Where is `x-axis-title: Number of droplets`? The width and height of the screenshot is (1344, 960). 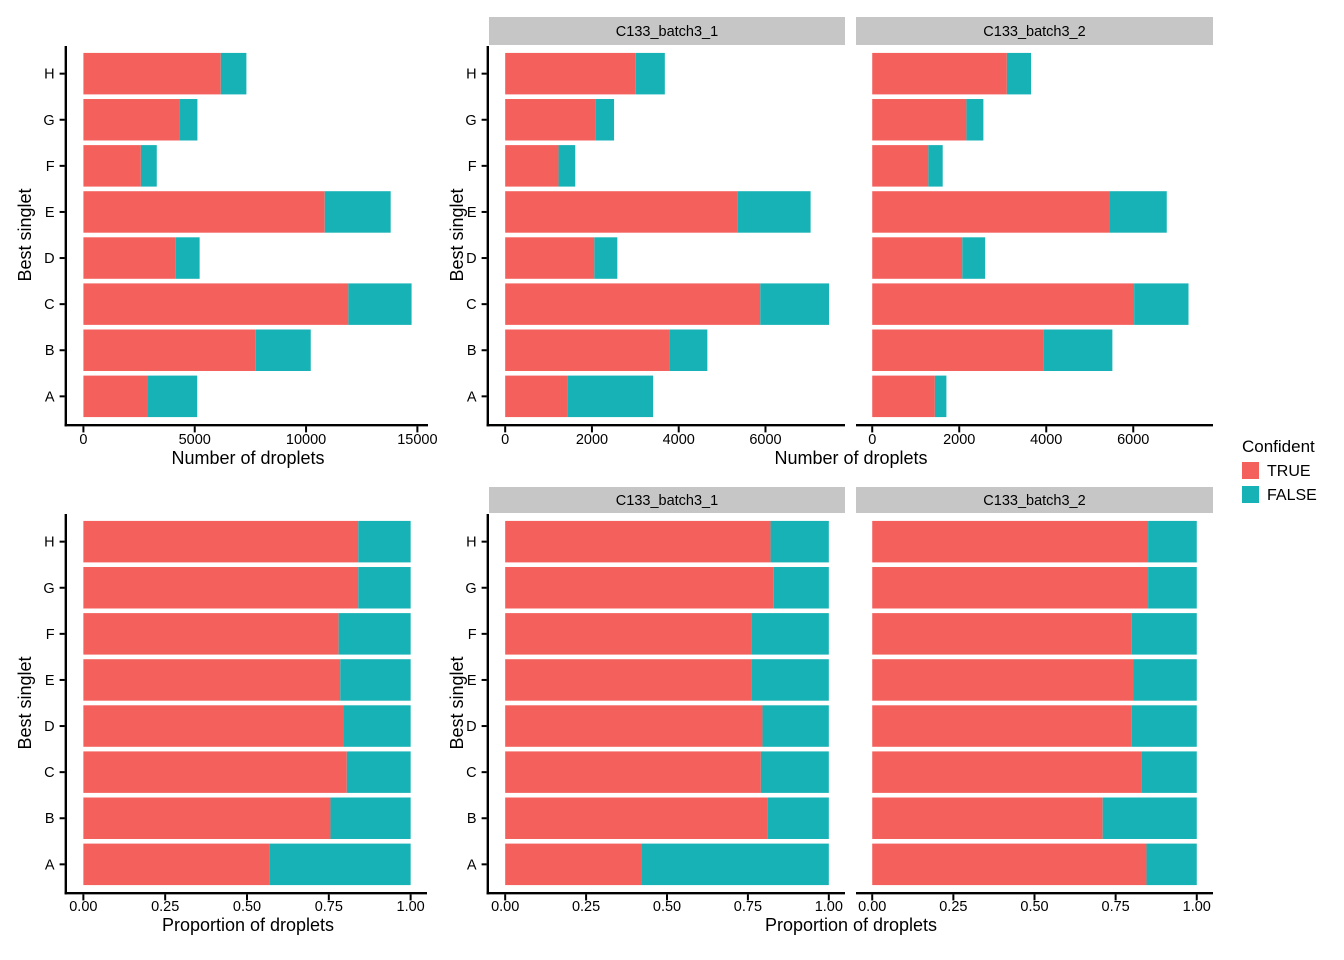
x-axis-title: Number of droplets is located at coordinates (850, 458).